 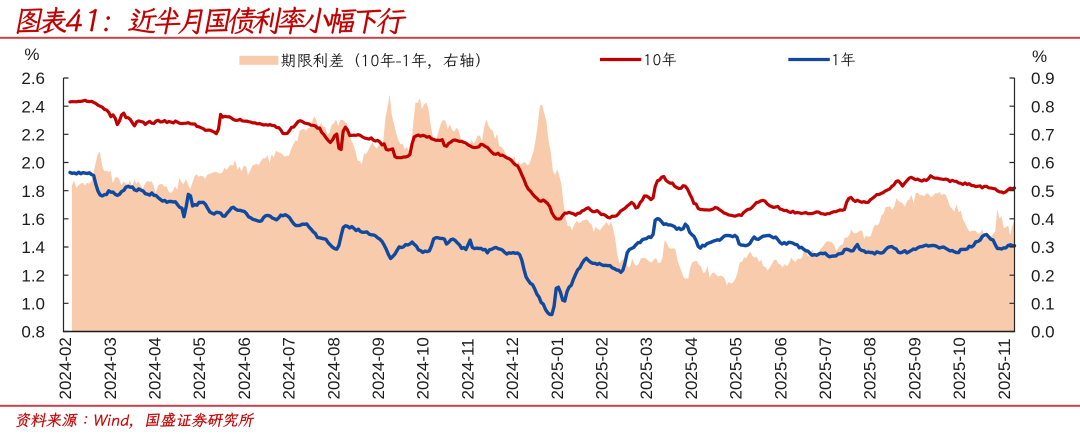 I want to click on svg-text: 2.4, so click(x=33, y=106).